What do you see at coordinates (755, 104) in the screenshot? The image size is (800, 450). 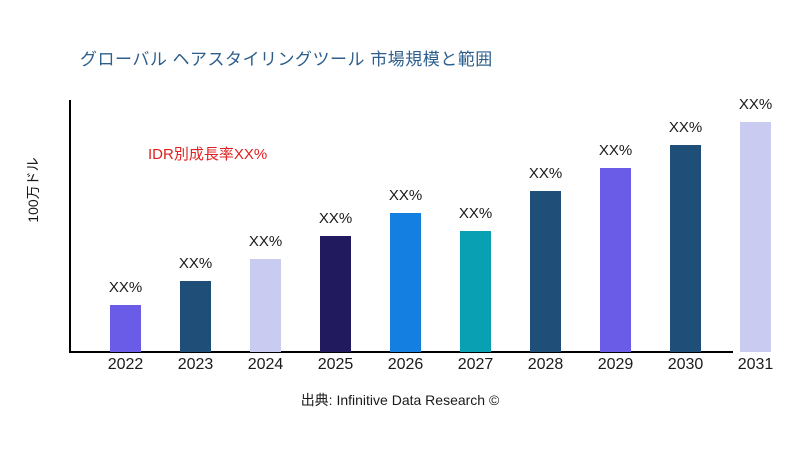 I see `bar-value-label-2031: XX%` at bounding box center [755, 104].